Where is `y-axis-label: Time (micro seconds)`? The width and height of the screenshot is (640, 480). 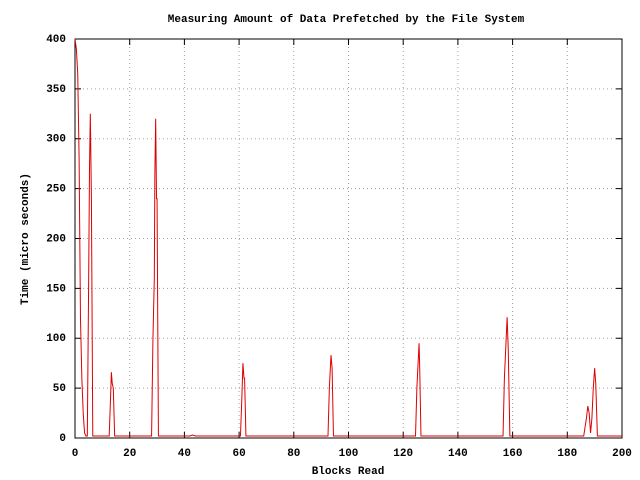 y-axis-label: Time (micro seconds) is located at coordinates (26, 239).